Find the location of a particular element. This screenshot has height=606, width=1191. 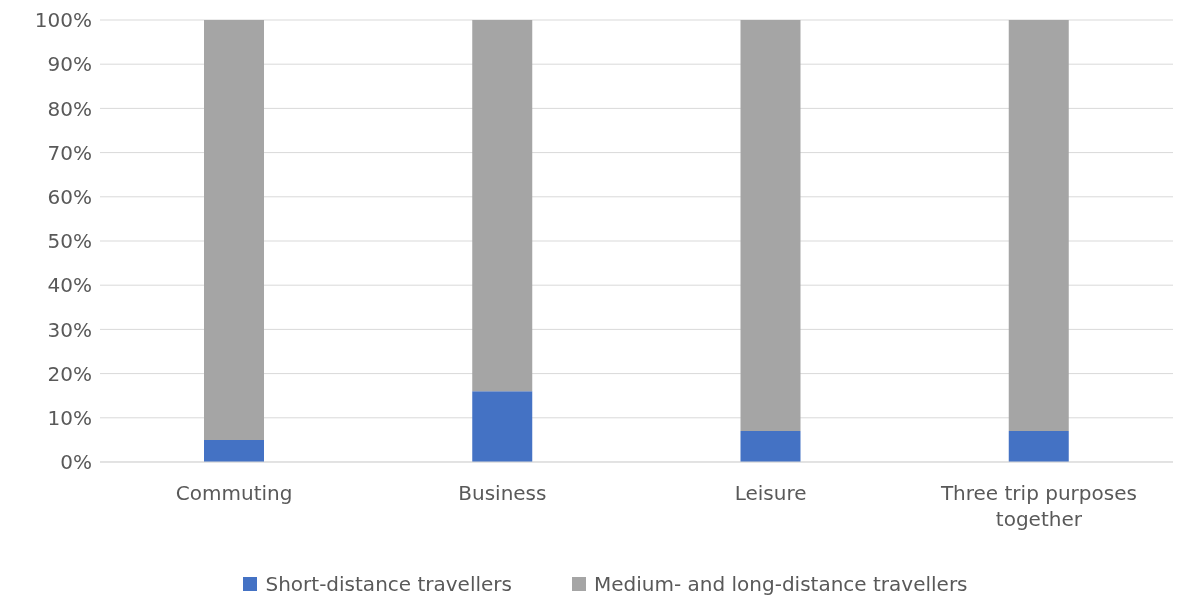

y-tick-label: 10% is located at coordinates (69, 417).